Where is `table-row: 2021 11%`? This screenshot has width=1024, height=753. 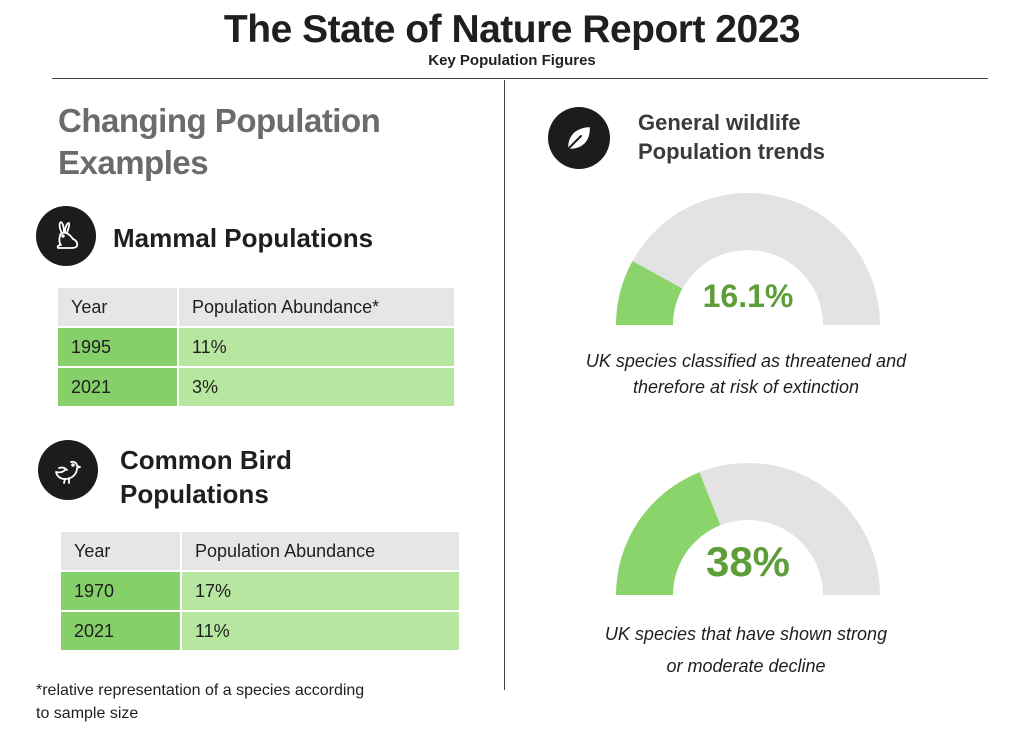
table-row: 2021 11% is located at coordinates (260, 631).